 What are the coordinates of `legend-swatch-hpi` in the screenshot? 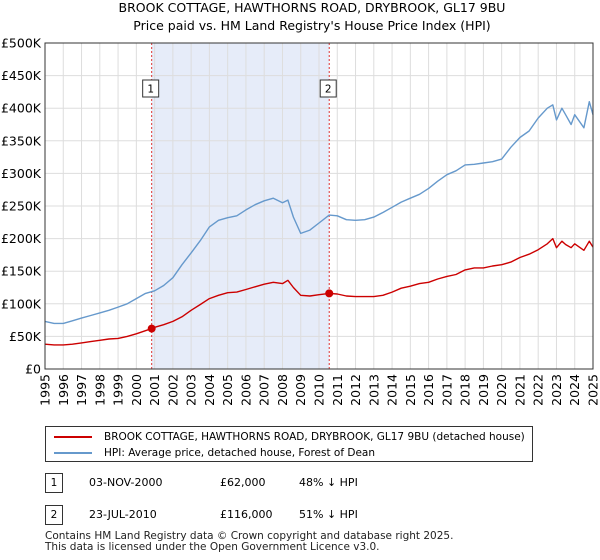 It's located at (73, 453).